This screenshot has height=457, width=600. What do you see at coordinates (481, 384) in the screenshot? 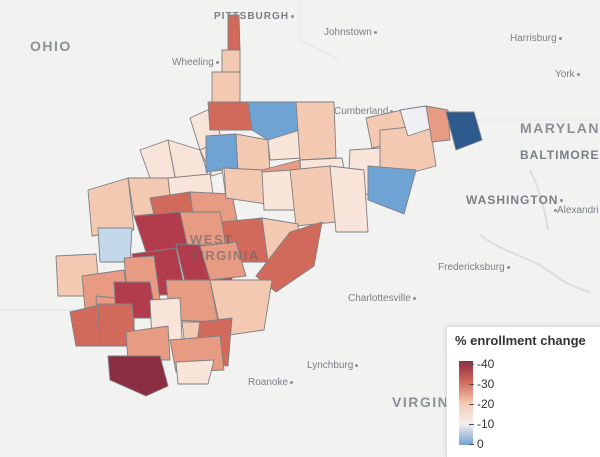
I see `legend-tick: -30` at bounding box center [481, 384].